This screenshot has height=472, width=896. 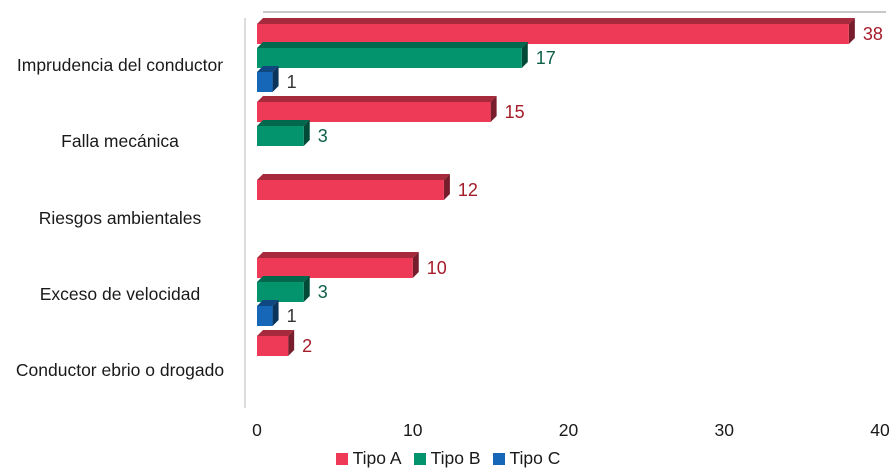 What do you see at coordinates (546, 58) in the screenshot?
I see `data-label: 17` at bounding box center [546, 58].